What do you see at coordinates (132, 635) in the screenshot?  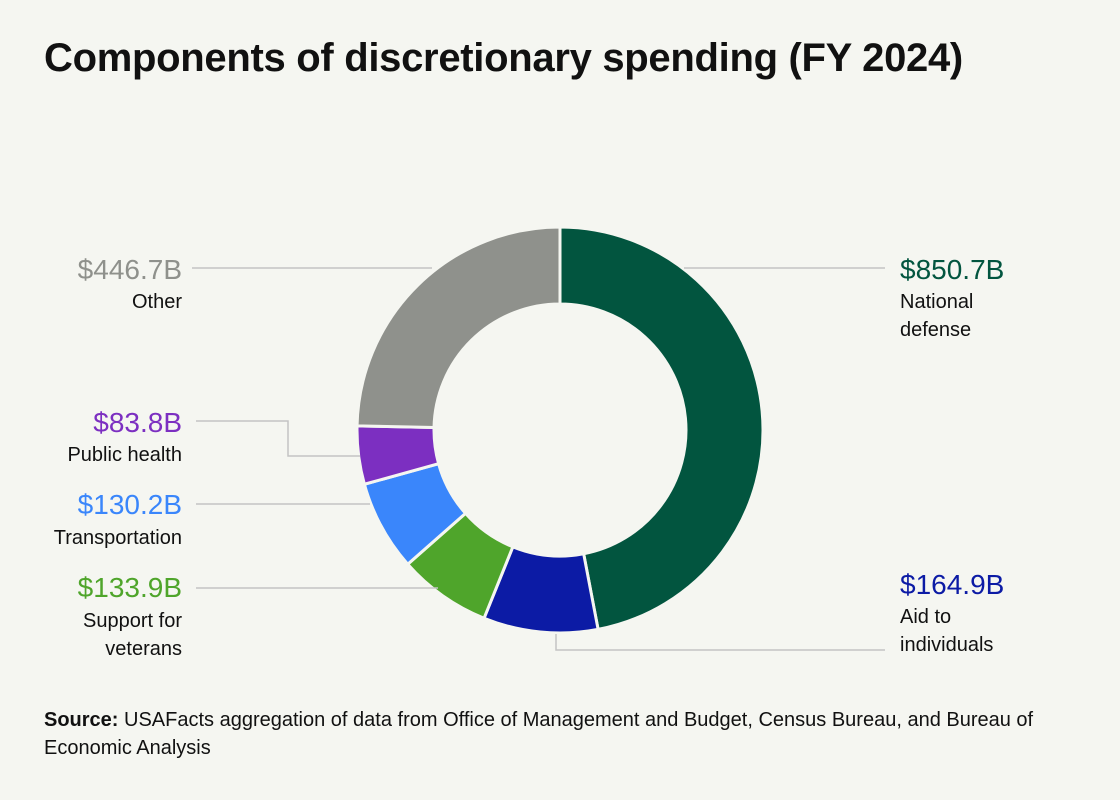 I see `category-label-support-for-veterans: Support for veterans` at bounding box center [132, 635].